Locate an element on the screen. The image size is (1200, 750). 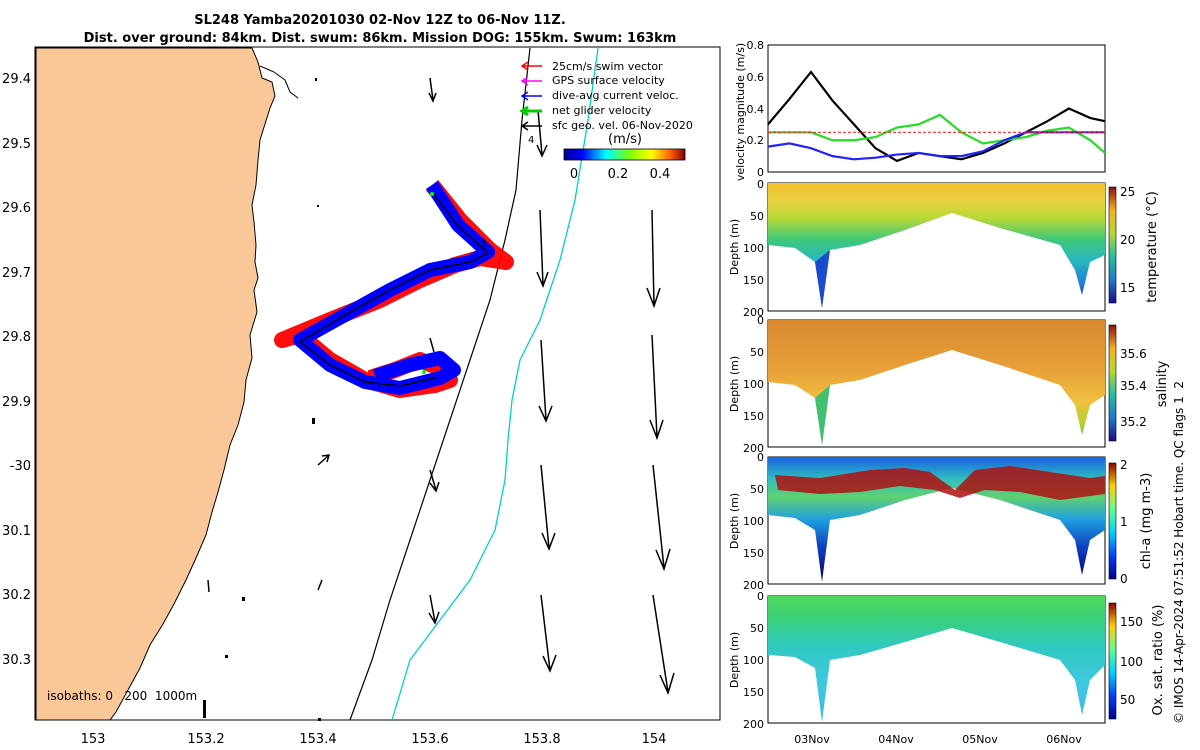
legend-label: sfc geo. vel. 06-Nov-2020 is located at coordinates (622, 125).